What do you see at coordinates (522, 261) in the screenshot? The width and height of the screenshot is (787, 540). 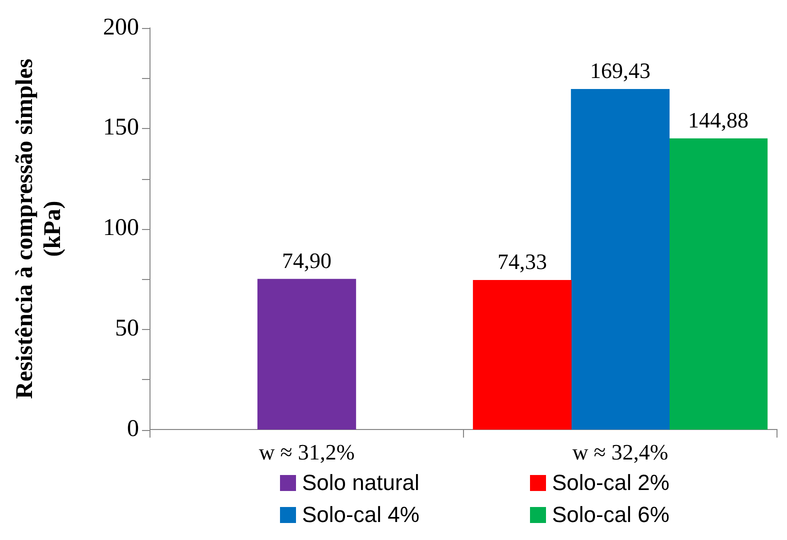 I see `data-label: 74,33` at bounding box center [522, 261].